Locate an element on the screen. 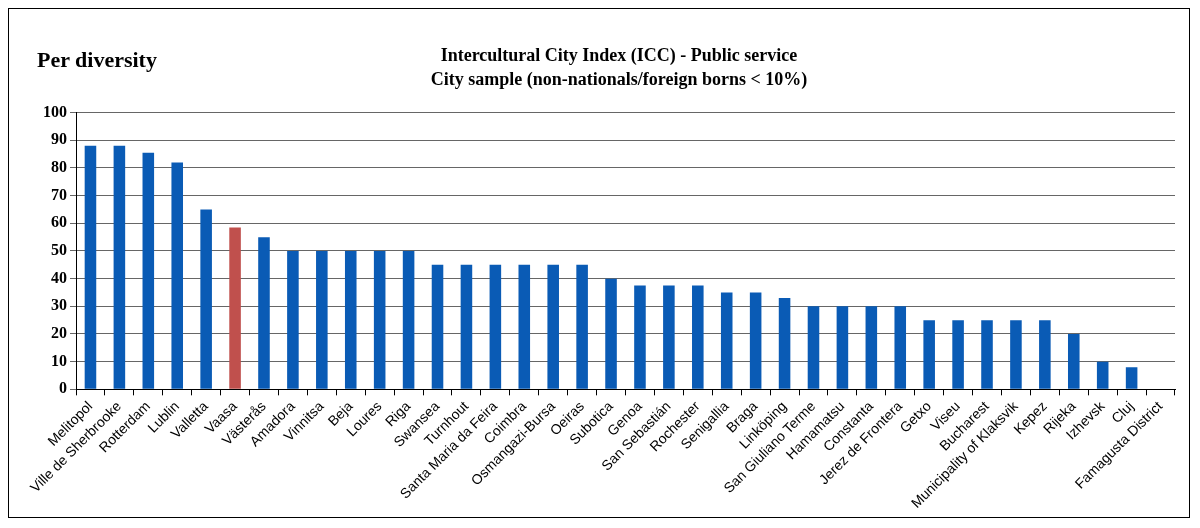  y-tick-label: 80 is located at coordinates (59, 167).